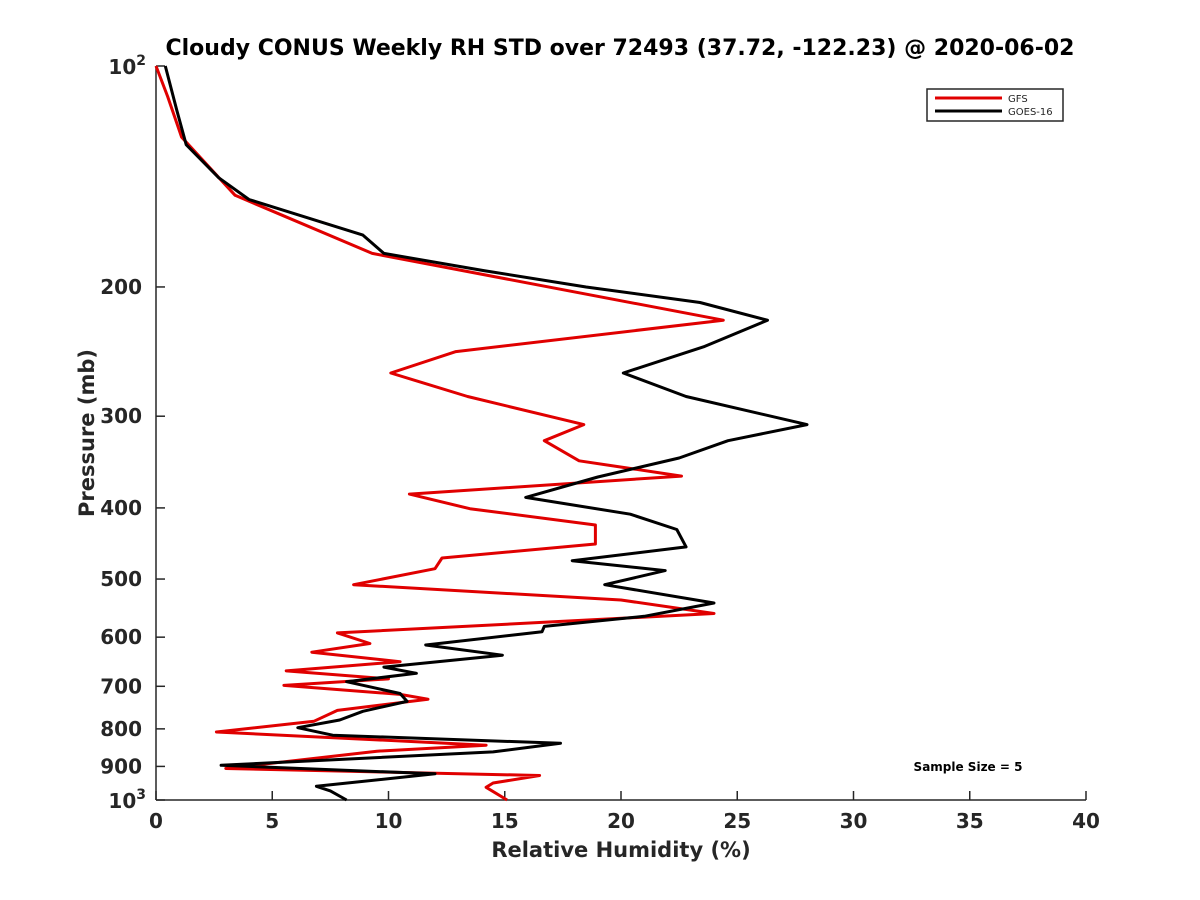 The image size is (1200, 900). I want to click on y-tick-label: 10³, so click(127, 800).